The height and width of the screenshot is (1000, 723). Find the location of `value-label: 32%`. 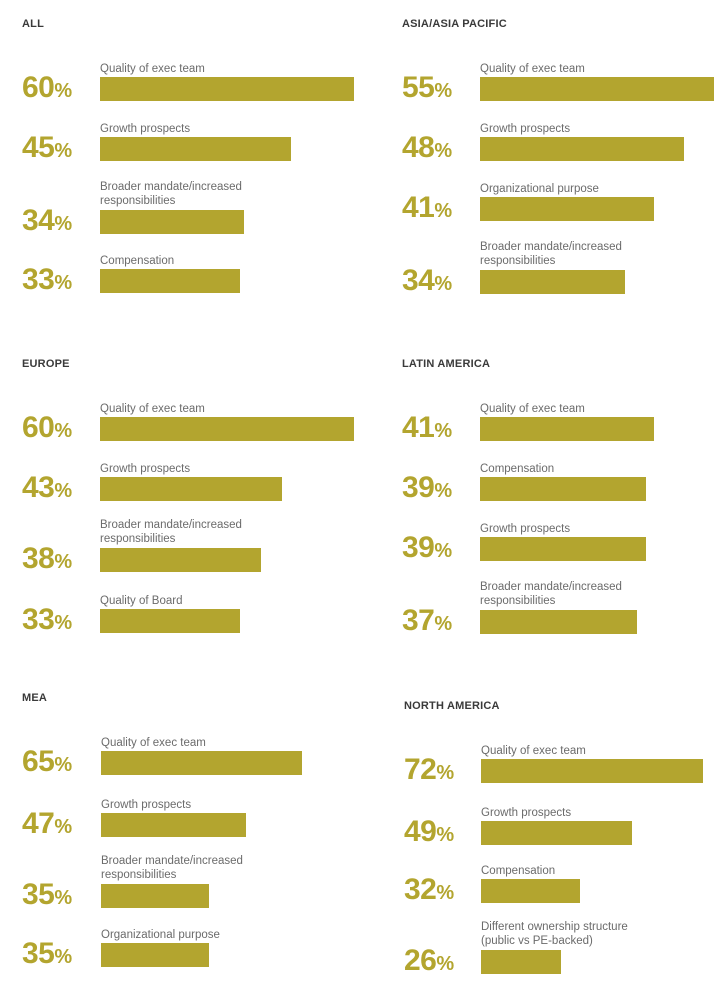

value-label: 32% is located at coordinates (429, 890).